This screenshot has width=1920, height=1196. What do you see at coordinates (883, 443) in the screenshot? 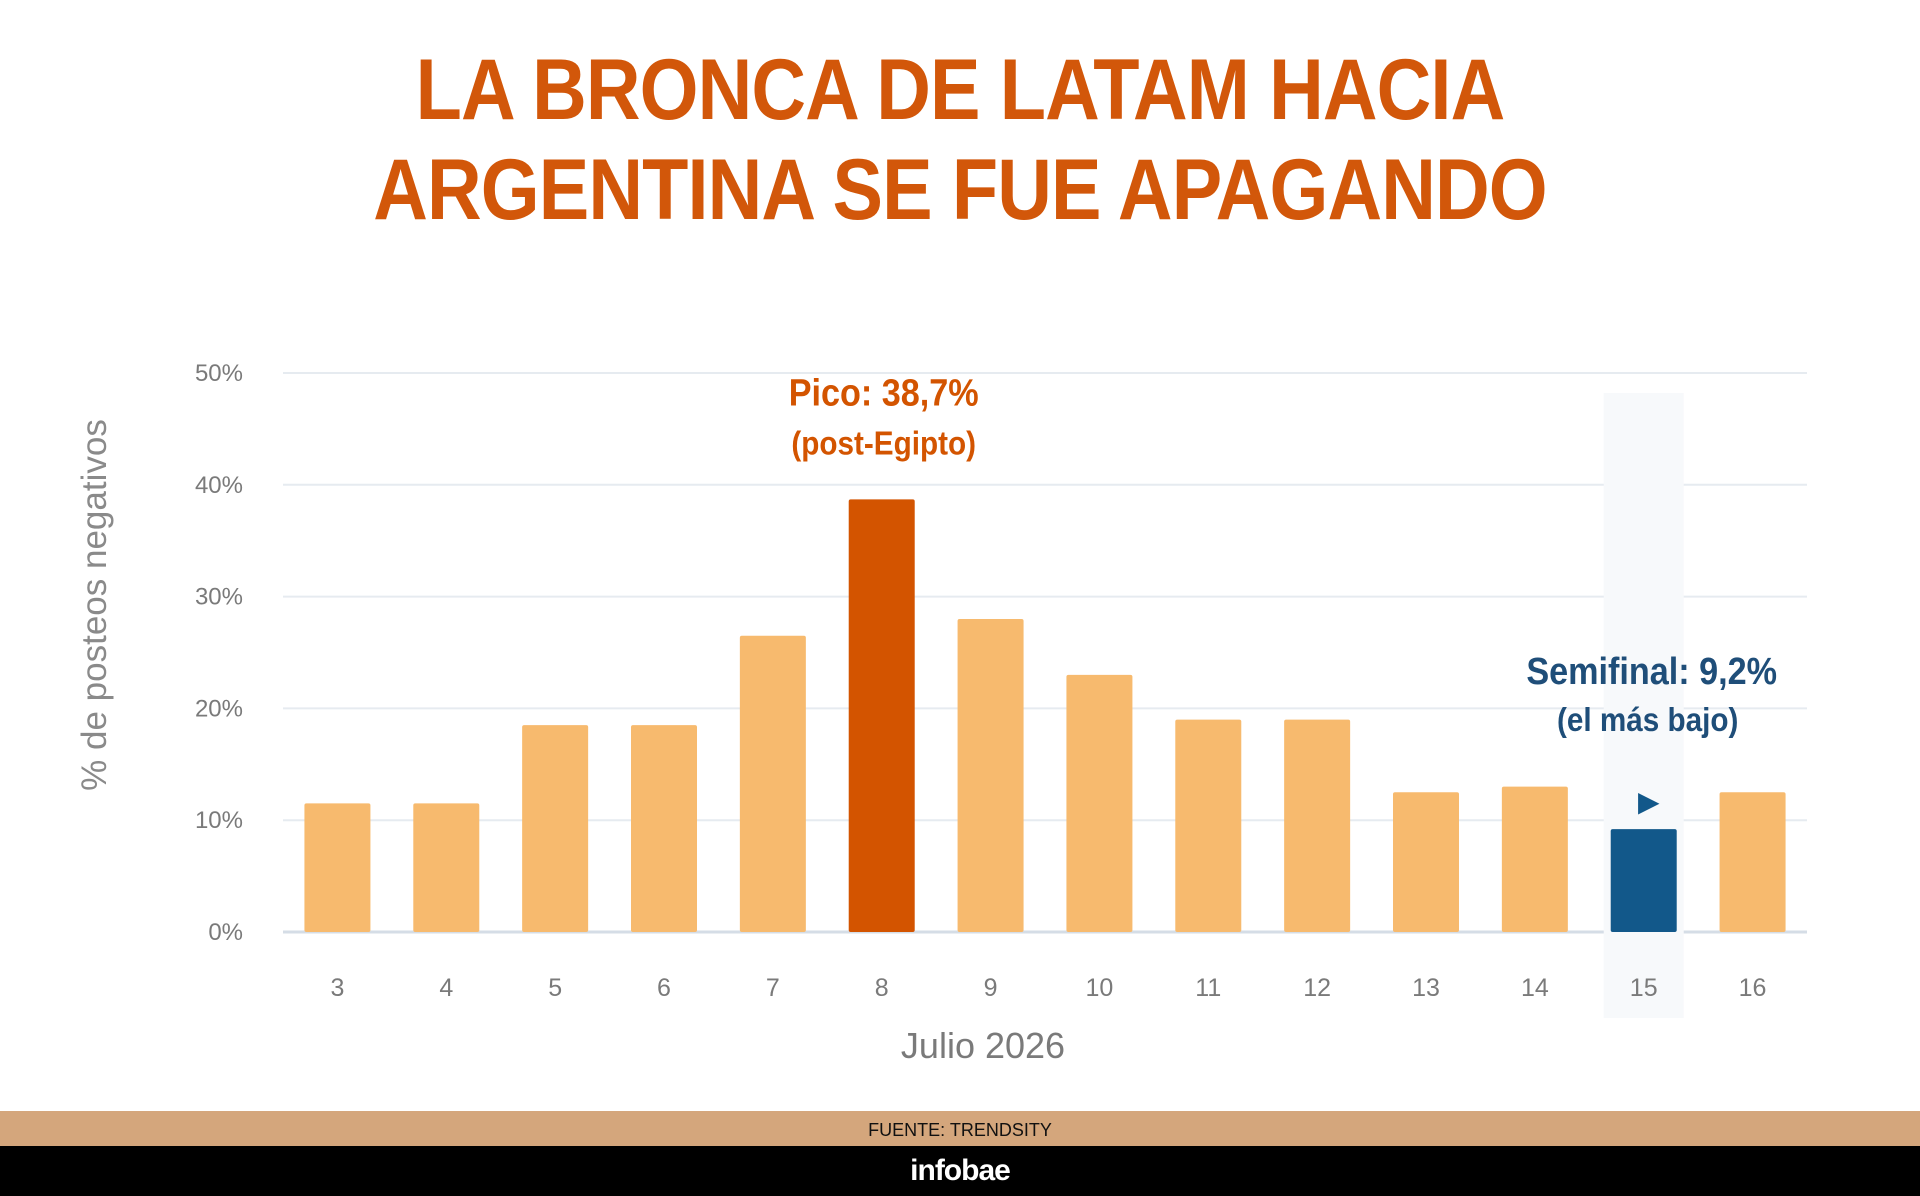
I see `peak-annotation-note: (post-Egipto)` at bounding box center [883, 443].